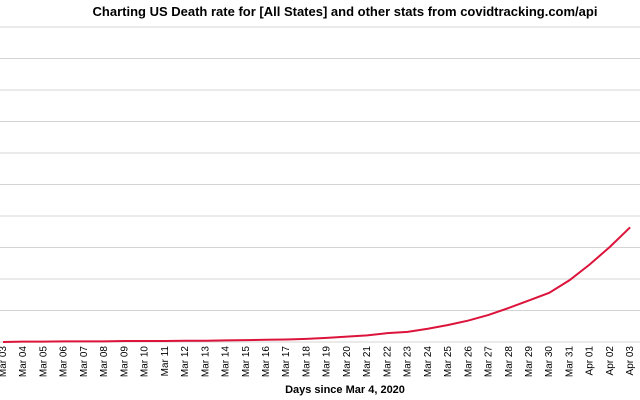  Describe the element at coordinates (489, 362) in the screenshot. I see `x-tick-label: Mar 27` at that location.